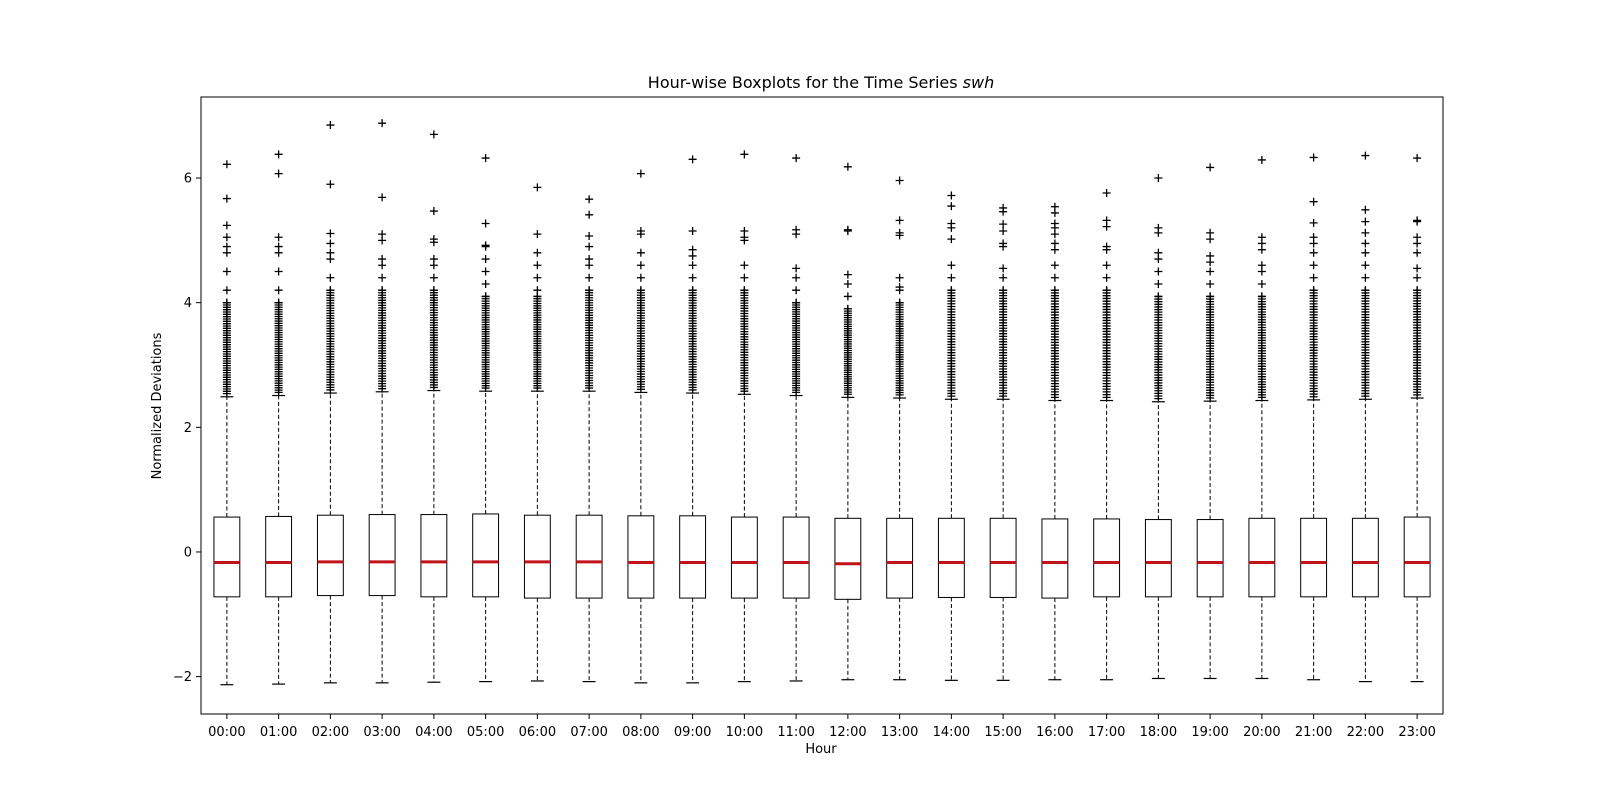  What do you see at coordinates (1158, 732) in the screenshot?
I see `x-tick-label: 18:00` at bounding box center [1158, 732].